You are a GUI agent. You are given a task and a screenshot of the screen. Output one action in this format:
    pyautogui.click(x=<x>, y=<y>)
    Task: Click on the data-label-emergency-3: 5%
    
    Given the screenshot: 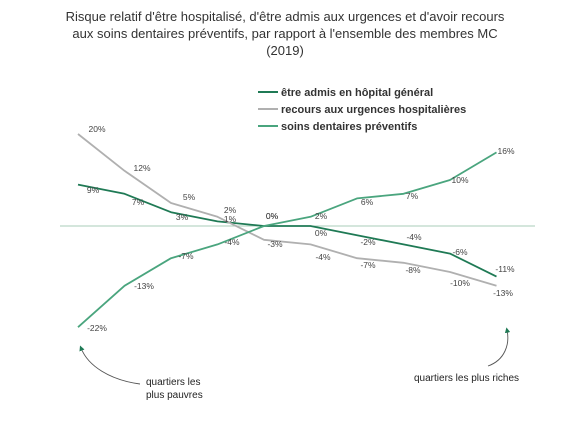 What is the action you would take?
    pyautogui.click(x=189, y=197)
    